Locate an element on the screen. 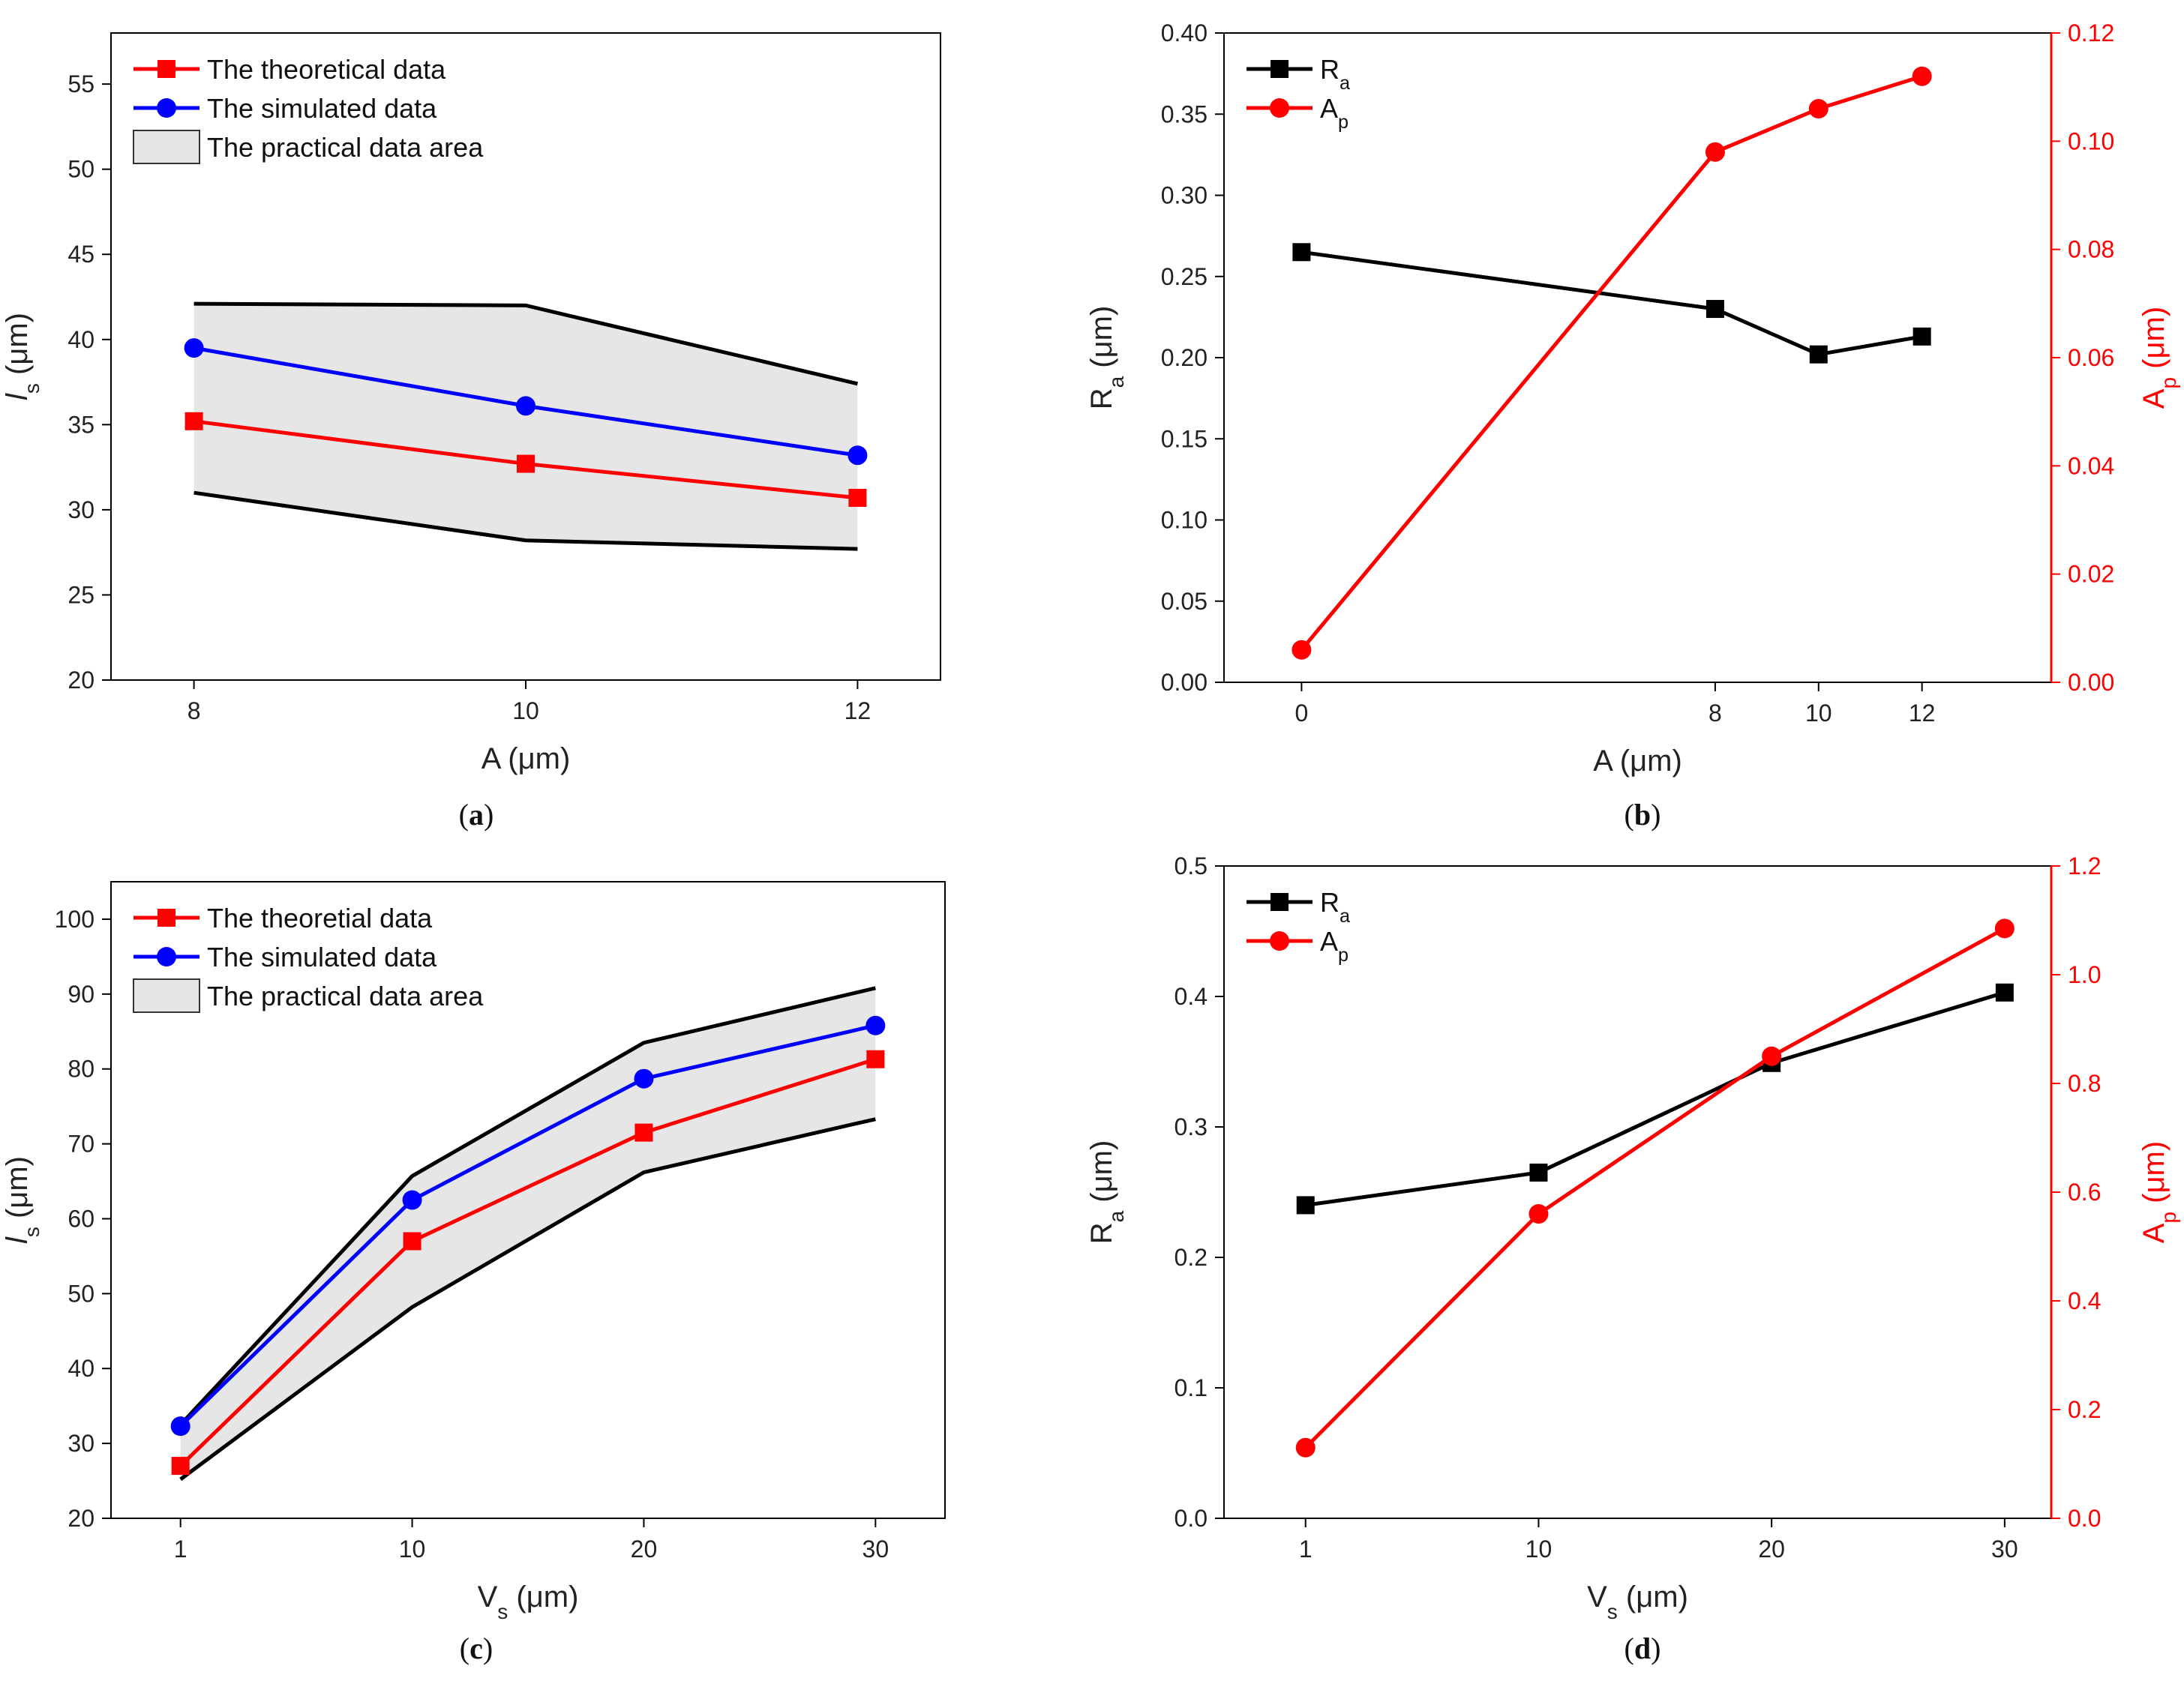 This screenshot has width=2184, height=1684. series-ap is located at coordinates (1654, 1188).